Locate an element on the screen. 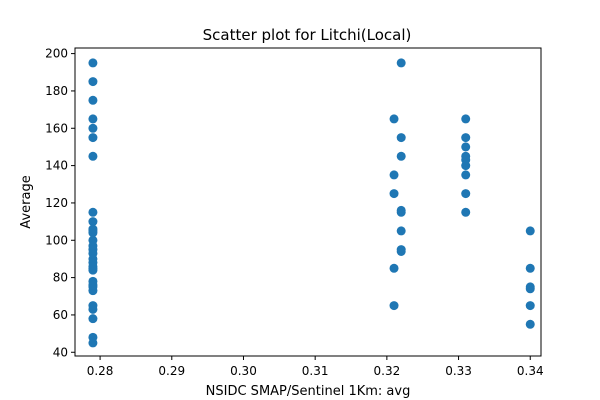 The image size is (600, 400). y-axis-ticks: 40 60 80 100 120 140 160 180 200 is located at coordinates (60, 203).